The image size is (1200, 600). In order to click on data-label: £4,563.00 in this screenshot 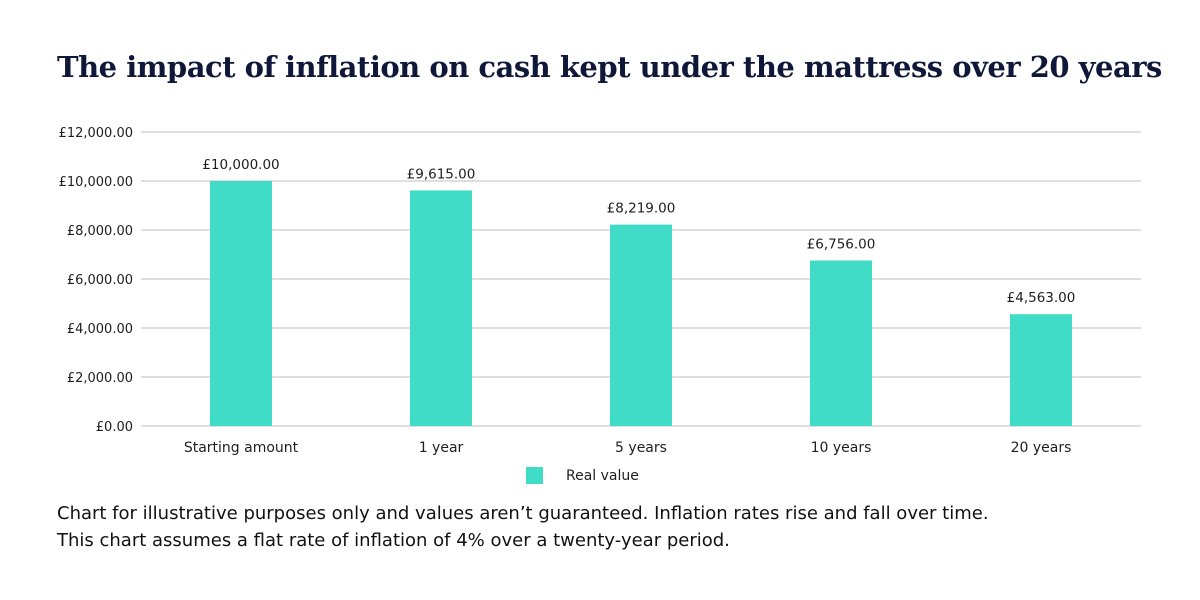, I will do `click(1041, 298)`.